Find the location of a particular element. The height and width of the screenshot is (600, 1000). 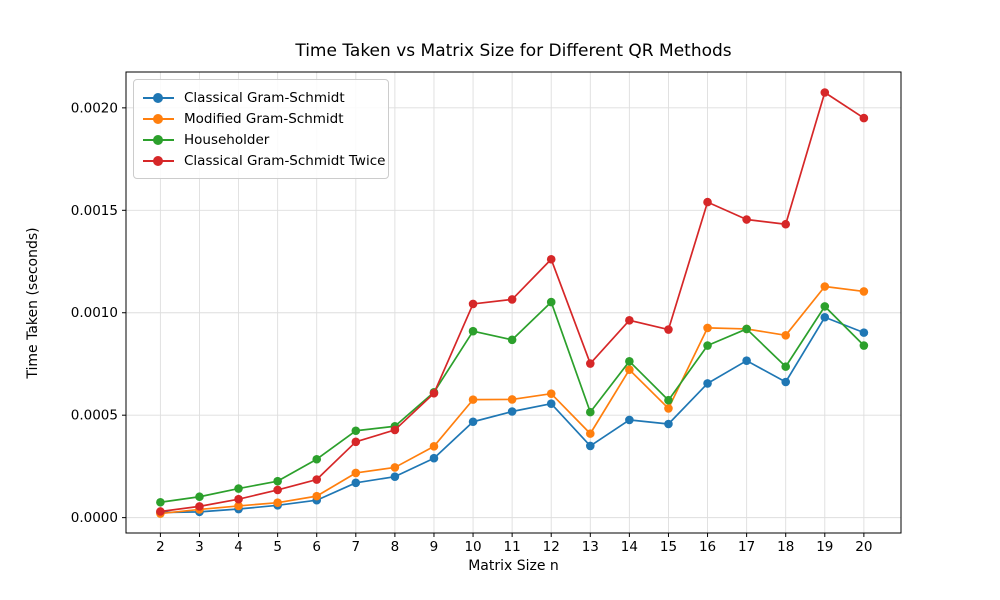

x-tick-label: 13 is located at coordinates (590, 547).